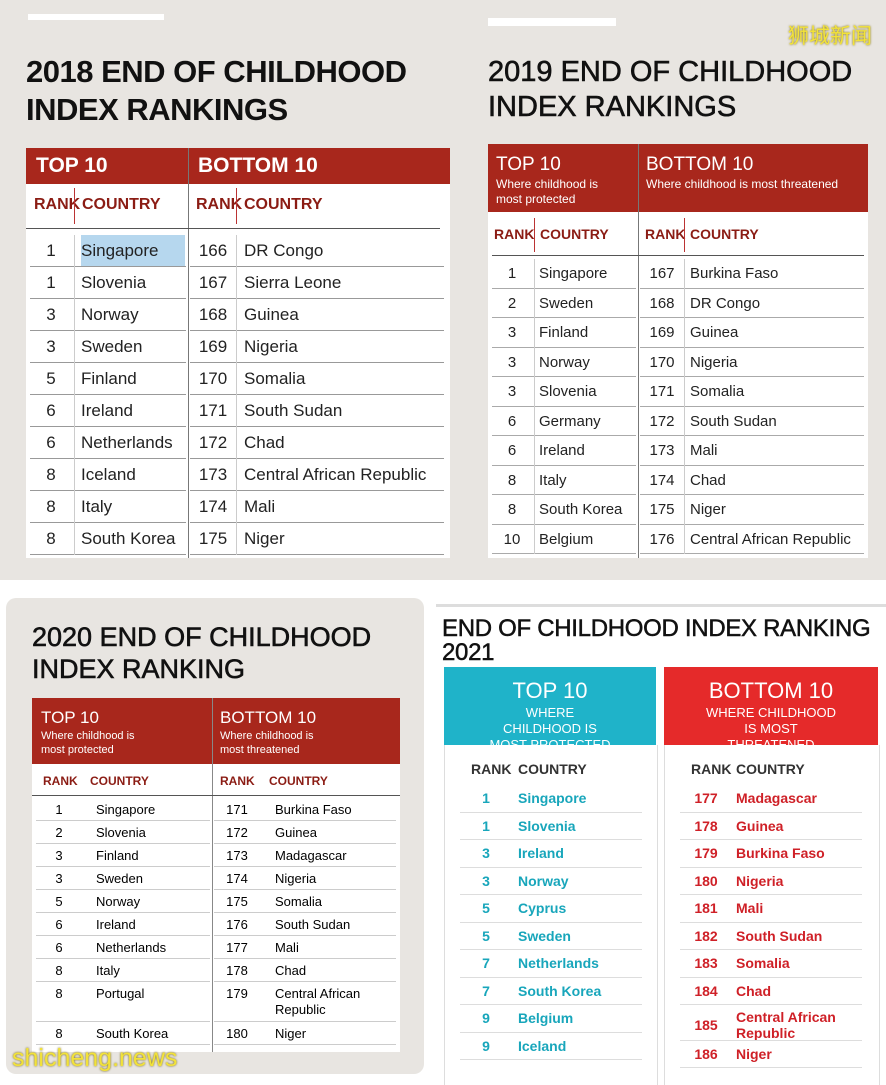 This screenshot has width=886, height=1085. What do you see at coordinates (313, 924) in the screenshot?
I see `country-cell: South Sudan` at bounding box center [313, 924].